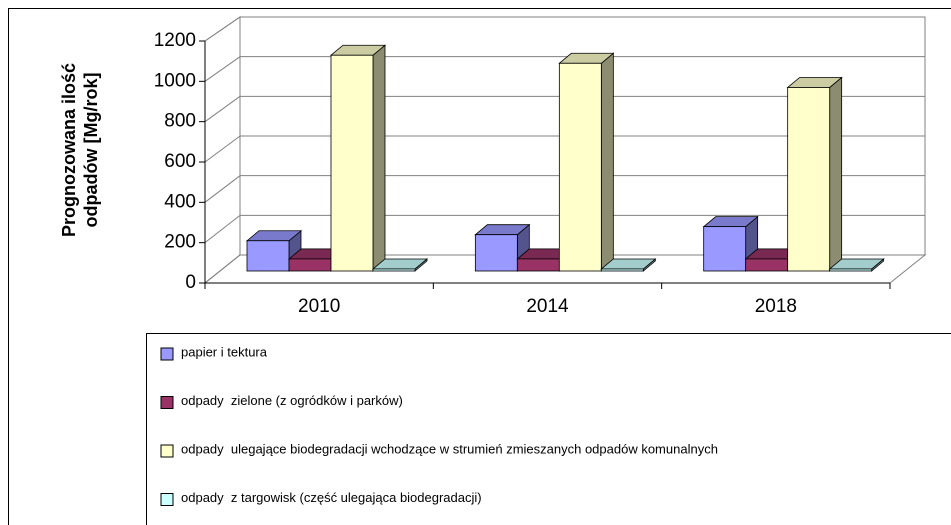  I want to click on y-tick-label: 600, so click(180, 161).